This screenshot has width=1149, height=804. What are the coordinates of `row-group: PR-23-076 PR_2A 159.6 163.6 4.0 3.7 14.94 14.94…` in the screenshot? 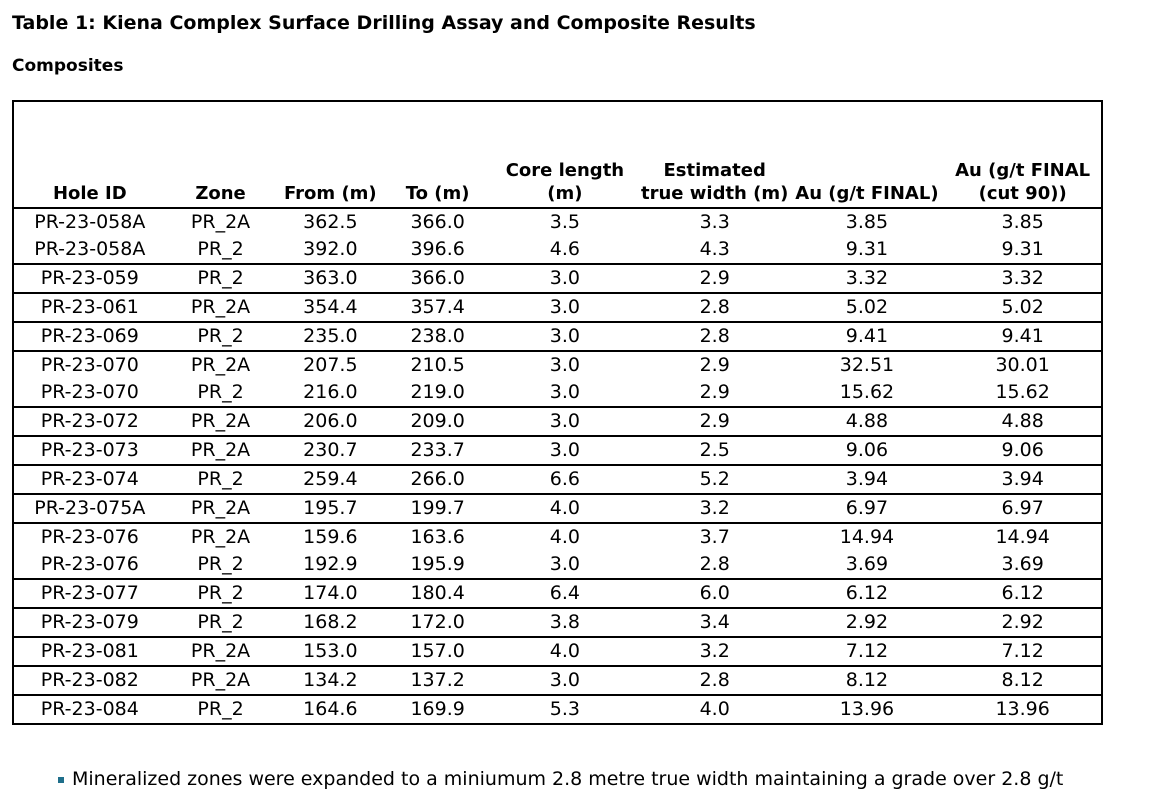 It's located at (557, 551).